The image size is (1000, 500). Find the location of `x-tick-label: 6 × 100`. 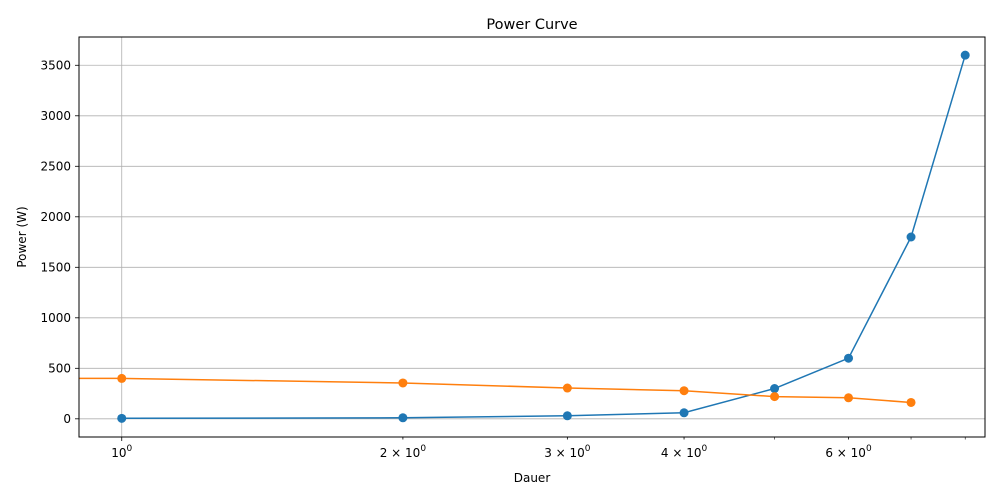

x-tick-label: 6 × 100 is located at coordinates (848, 452).